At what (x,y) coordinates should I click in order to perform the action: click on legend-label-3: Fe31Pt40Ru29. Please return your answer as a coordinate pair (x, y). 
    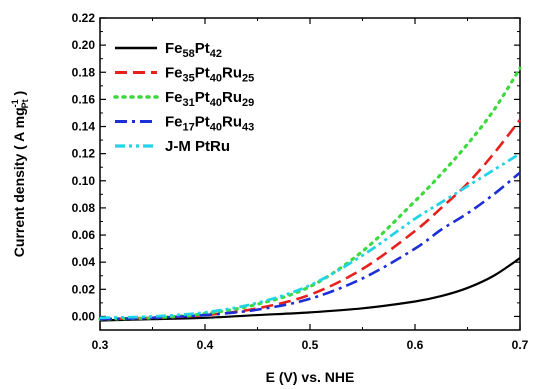
    Looking at the image, I should click on (209, 99).